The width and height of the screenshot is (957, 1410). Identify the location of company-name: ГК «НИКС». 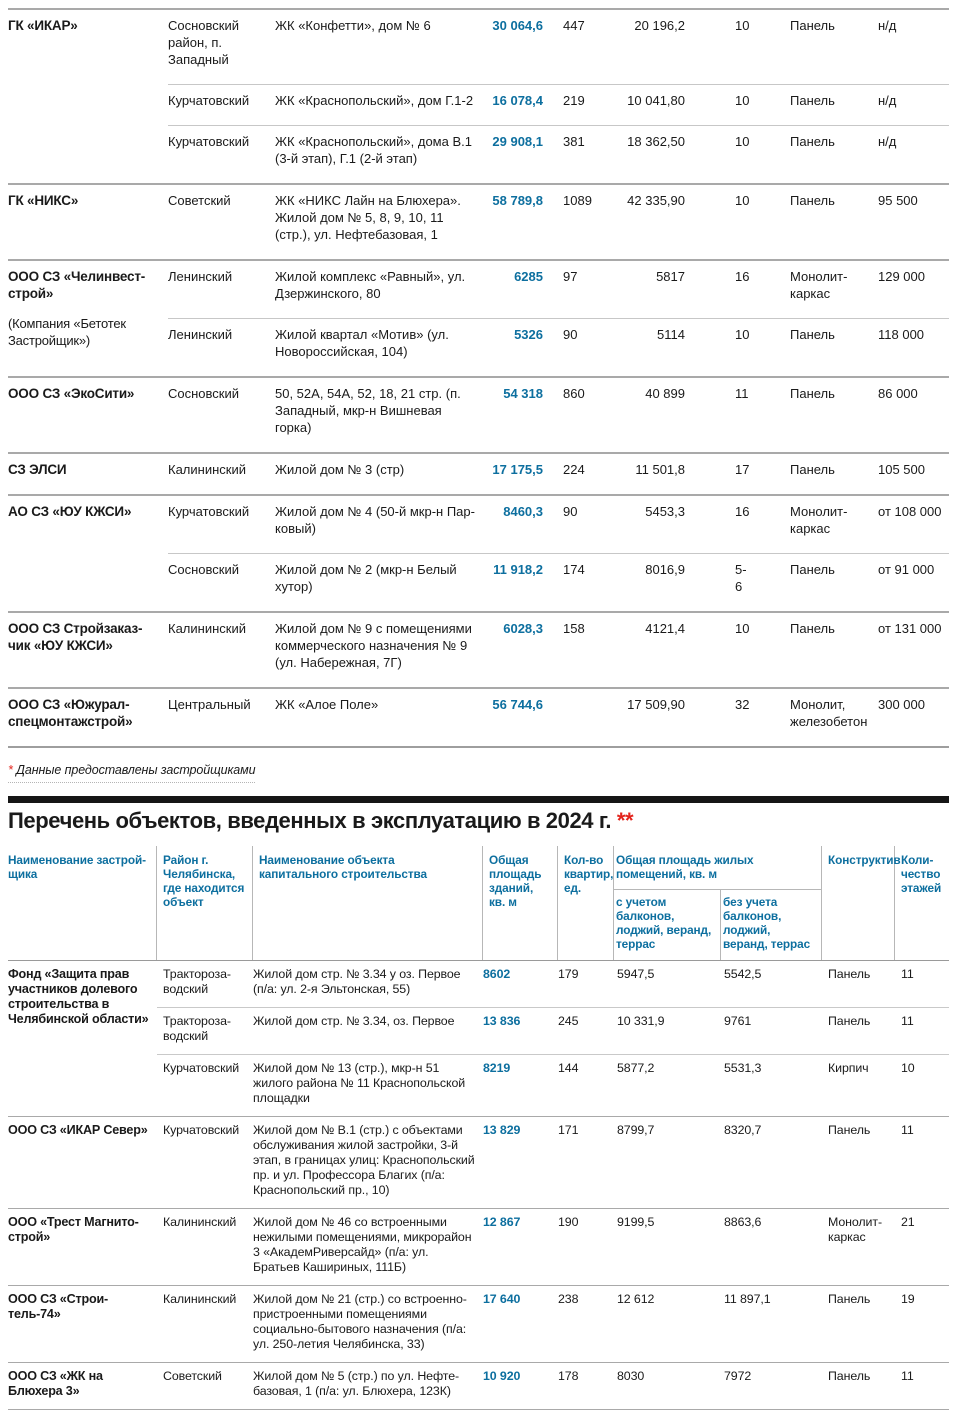
(43, 200).